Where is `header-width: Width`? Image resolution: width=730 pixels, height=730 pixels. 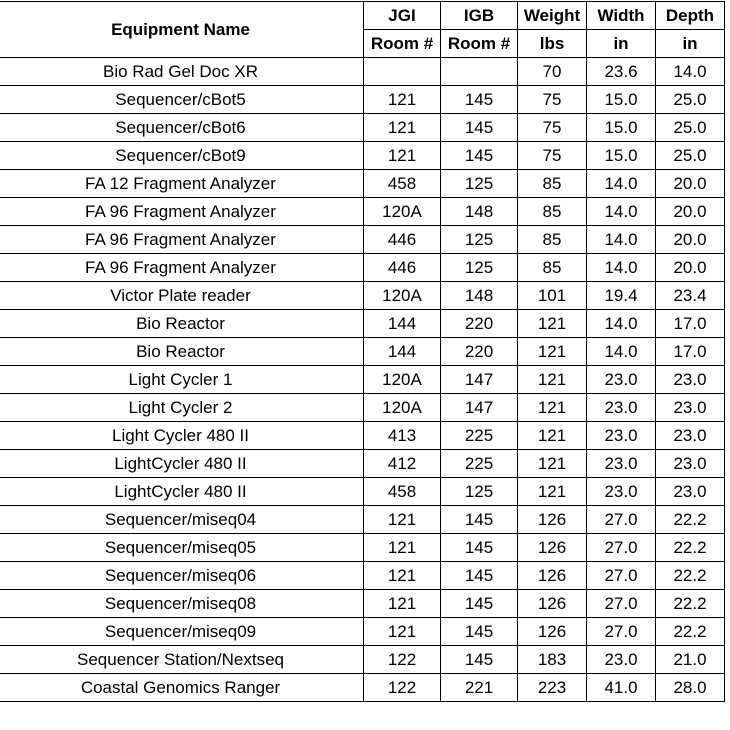 header-width: Width is located at coordinates (621, 15).